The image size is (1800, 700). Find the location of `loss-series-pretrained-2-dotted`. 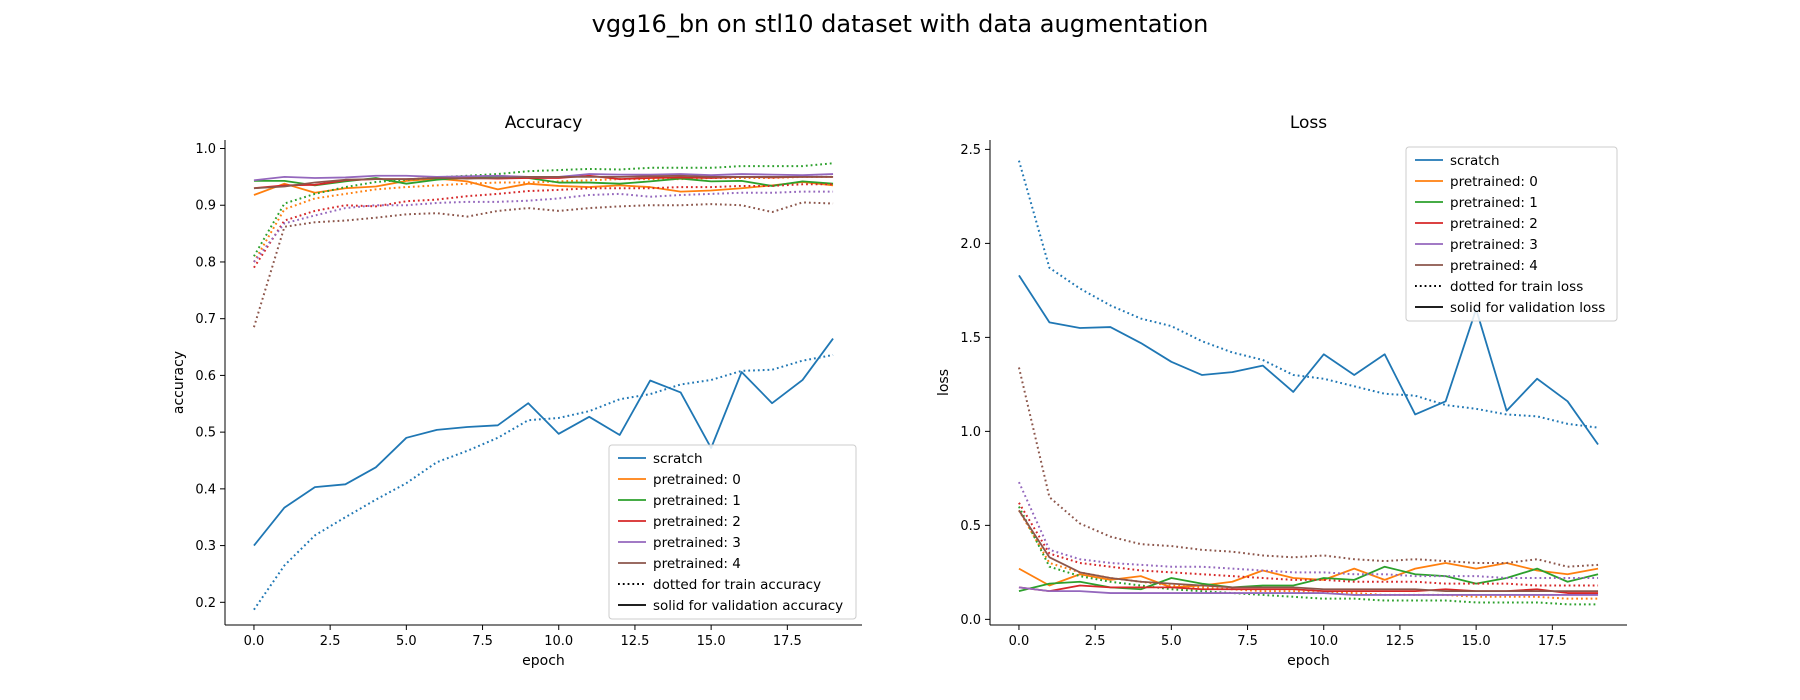

loss-series-pretrained-2-dotted is located at coordinates (1308, 544).